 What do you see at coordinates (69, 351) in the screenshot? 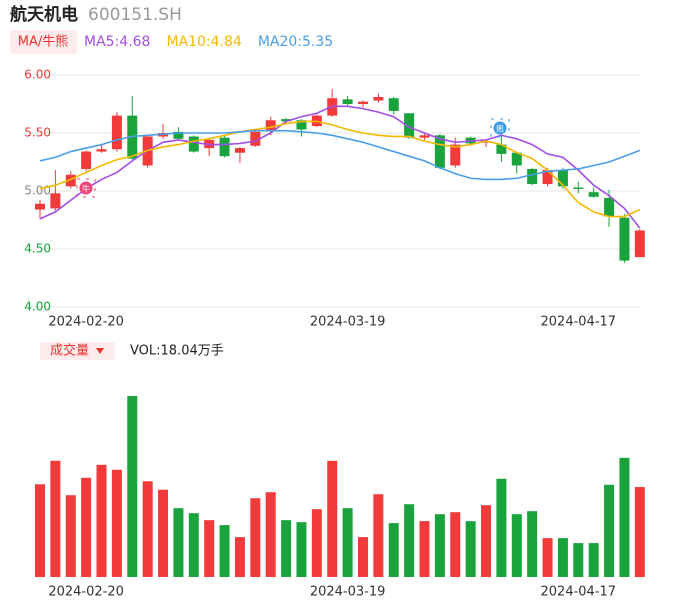
I see `volume-button: 成交量` at bounding box center [69, 351].